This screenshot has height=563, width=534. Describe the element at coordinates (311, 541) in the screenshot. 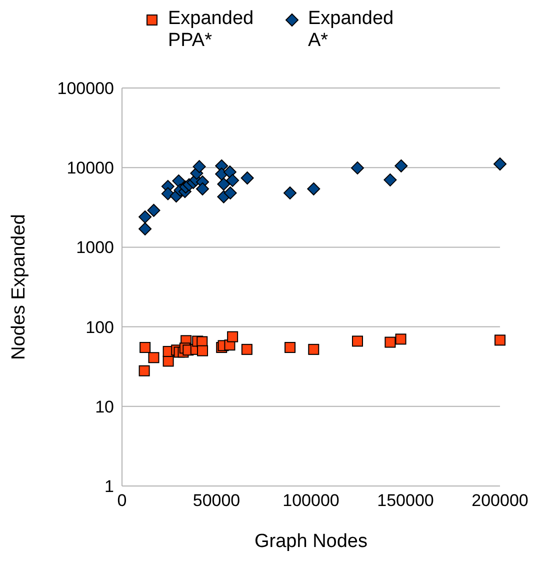

I see `x-axis-title: Graph Nodes` at that location.